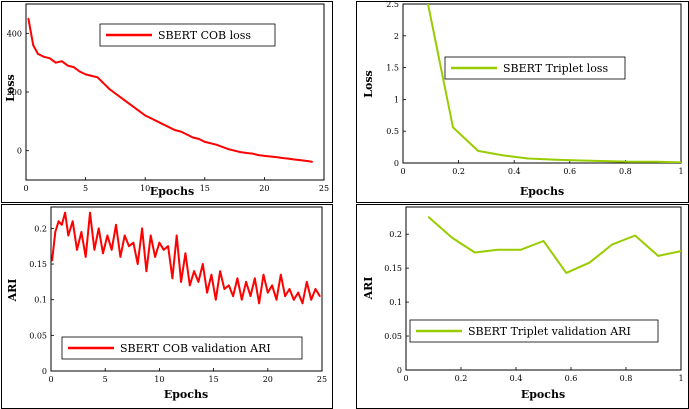  Describe the element at coordinates (324, 188) in the screenshot. I see `x-tick-label: 25` at that location.